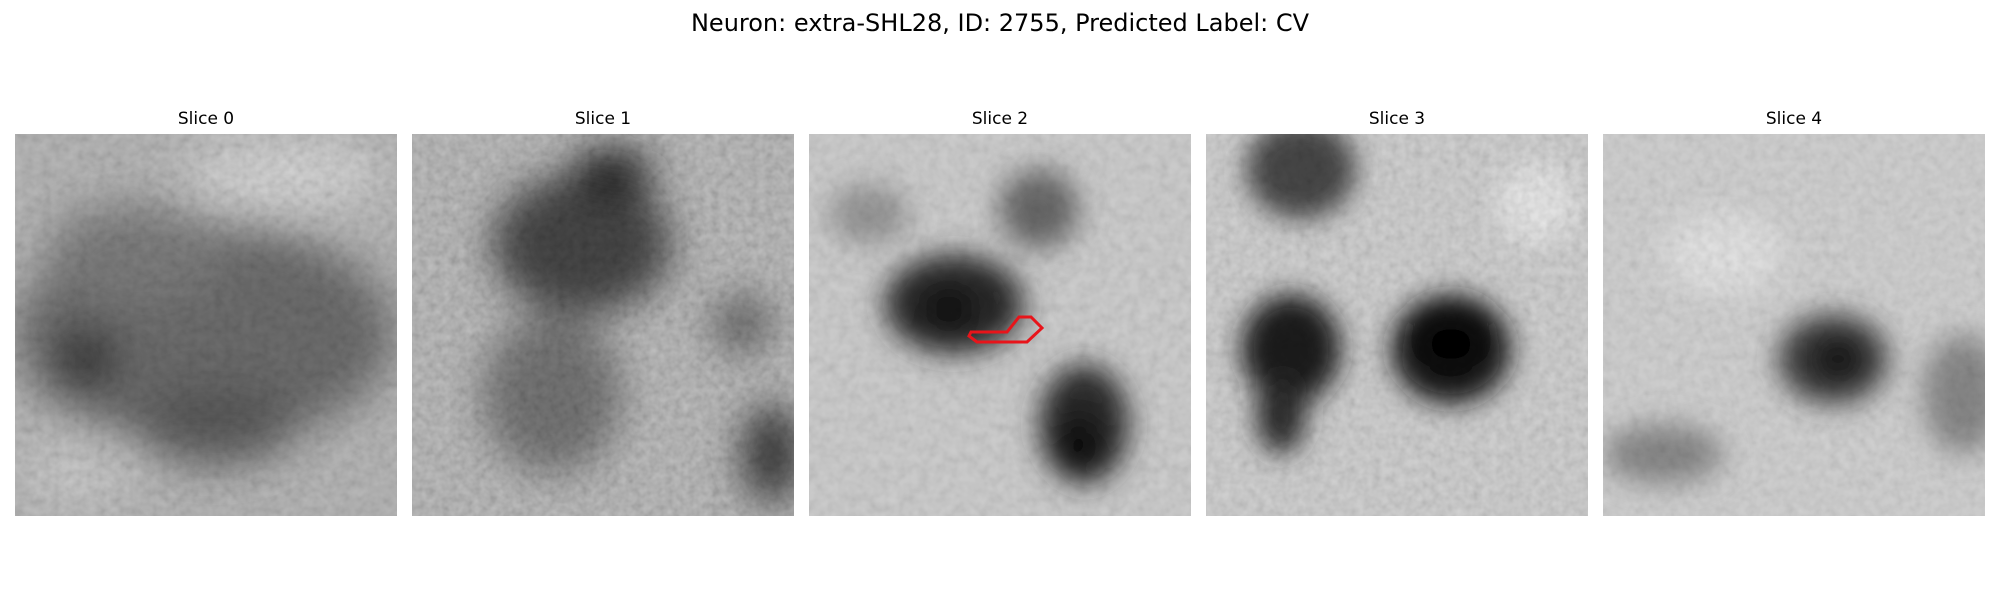 The height and width of the screenshot is (600, 2000). Describe the element at coordinates (1794, 119) in the screenshot. I see `slice-4-title: Slice 4` at that location.